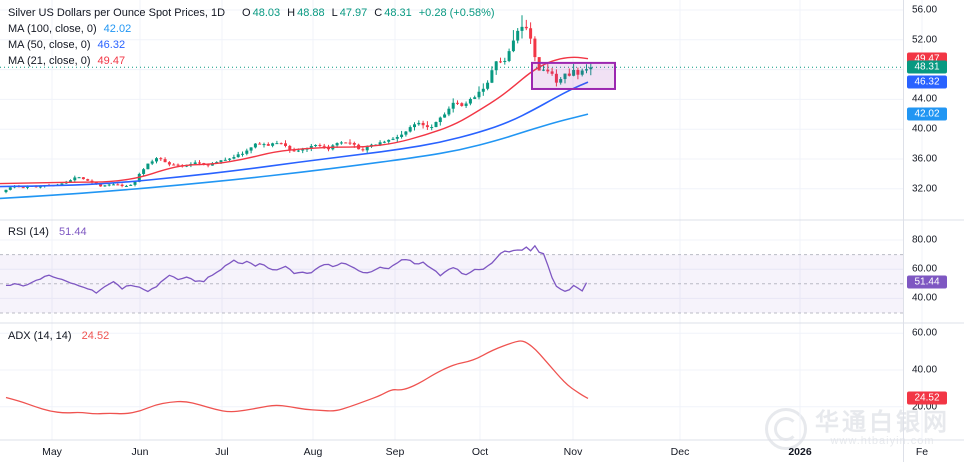 The width and height of the screenshot is (964, 462). I want to click on time-axis-label: 2026, so click(800, 452).